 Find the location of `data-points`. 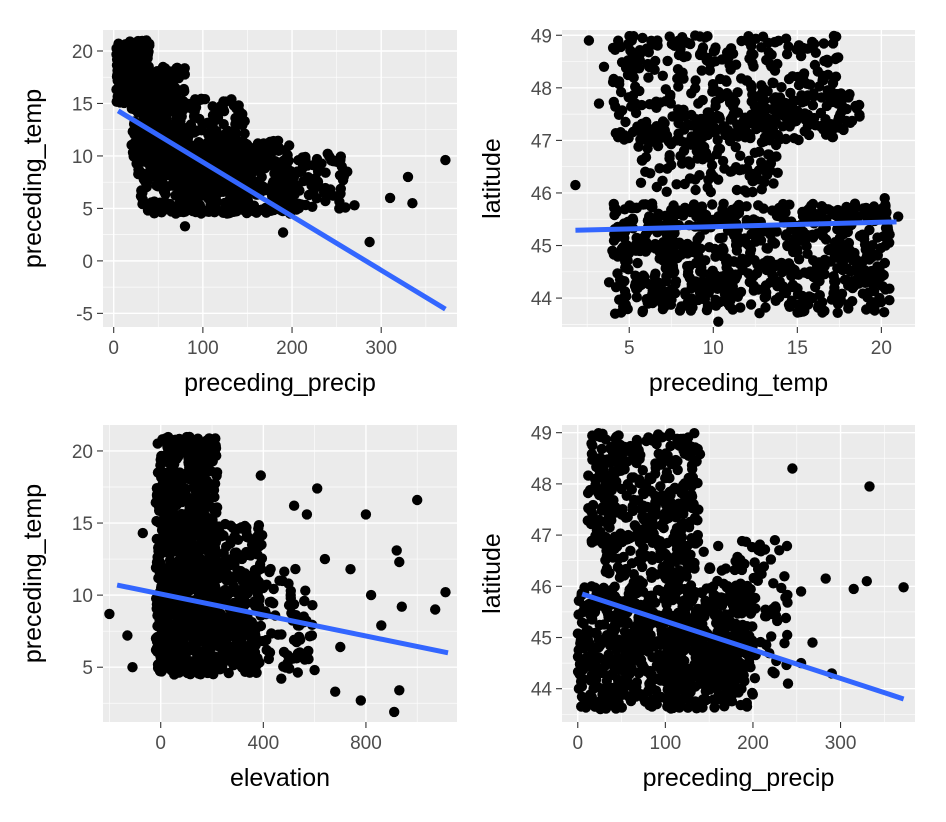

data-points is located at coordinates (740, 571).